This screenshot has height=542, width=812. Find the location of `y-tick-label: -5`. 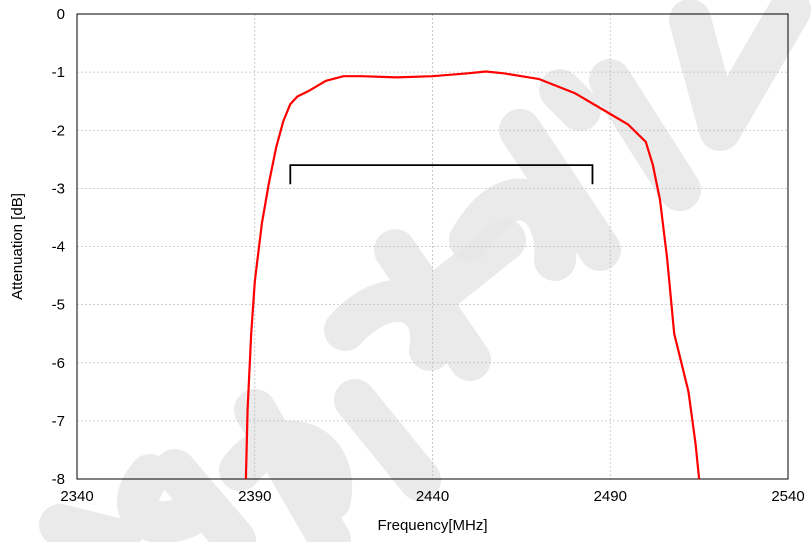

y-tick-label: -5 is located at coordinates (58, 305).